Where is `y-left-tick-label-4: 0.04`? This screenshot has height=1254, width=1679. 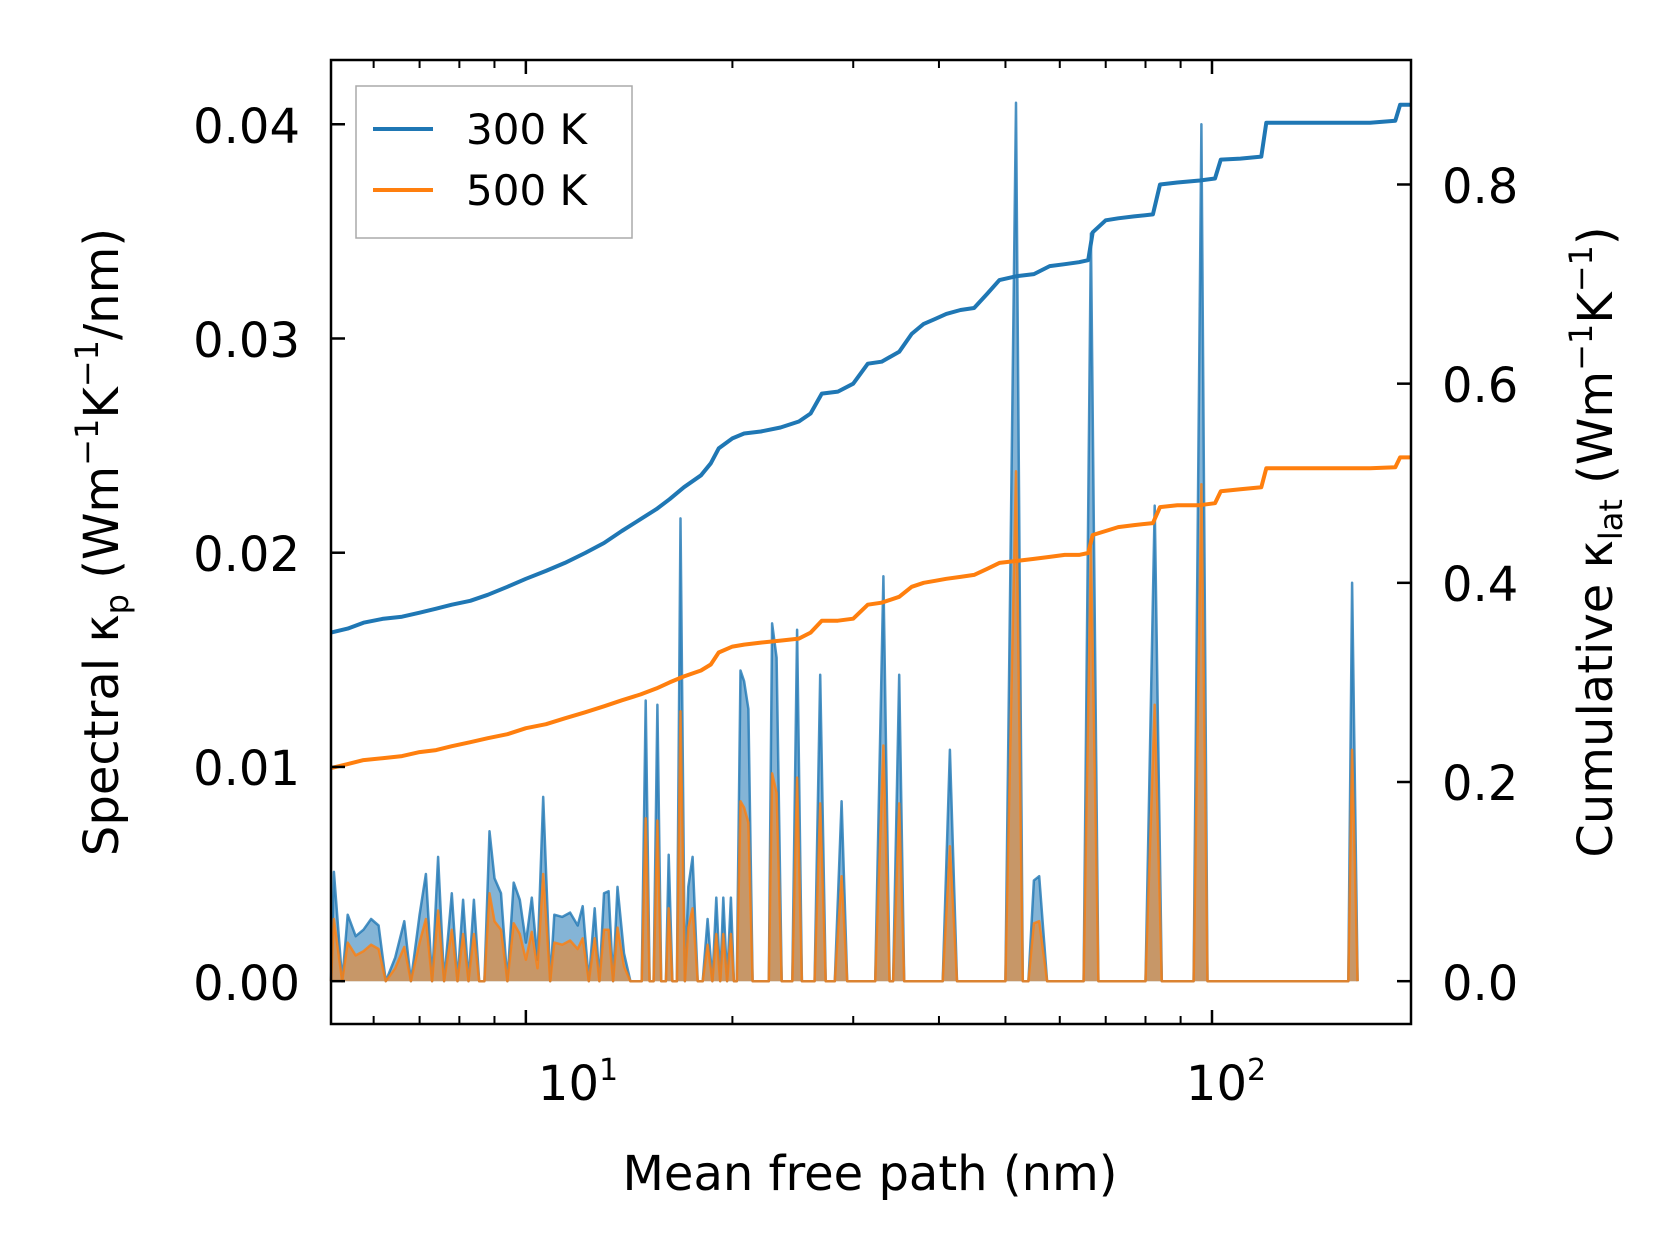
y-left-tick-label-4: 0.04 is located at coordinates (246, 127).